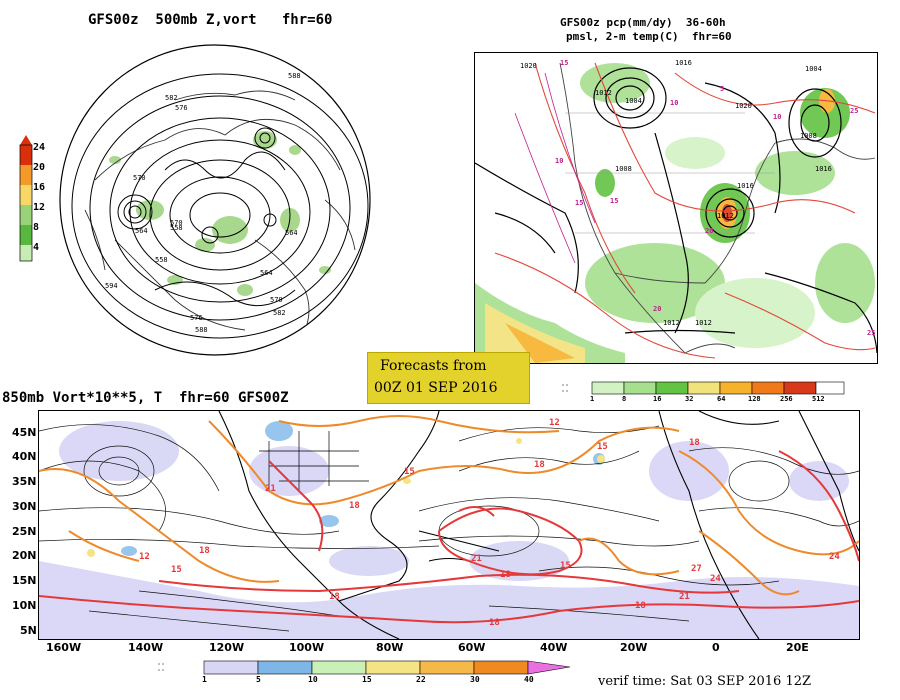  Describe the element at coordinates (657, 399) in the screenshot. I see `cb-tr-tick: 16` at that location.